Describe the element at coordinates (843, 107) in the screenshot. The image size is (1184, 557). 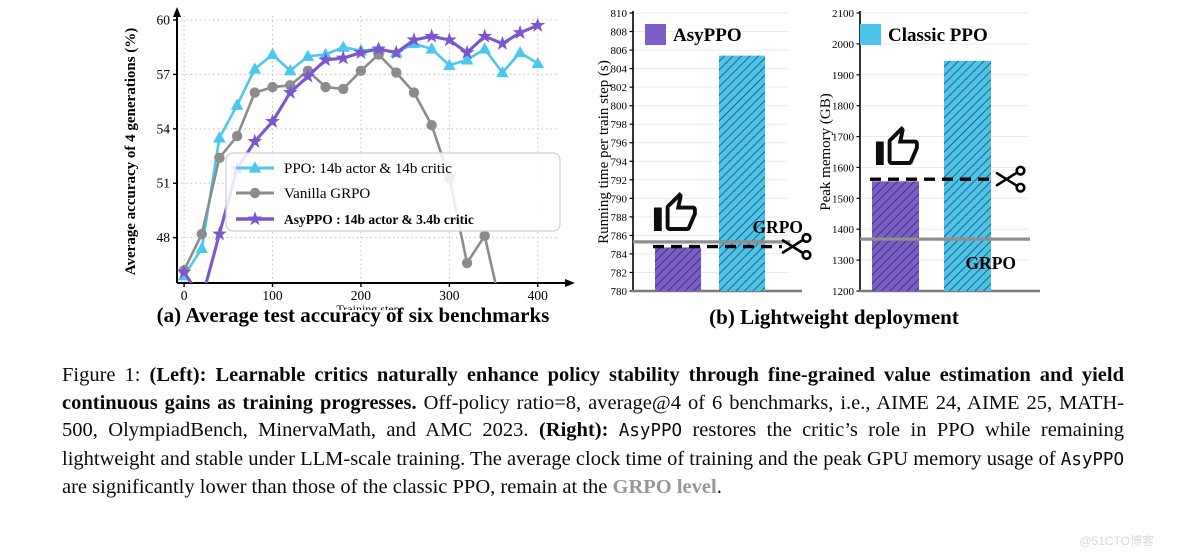
I see `svg-text: 1800` at that location.